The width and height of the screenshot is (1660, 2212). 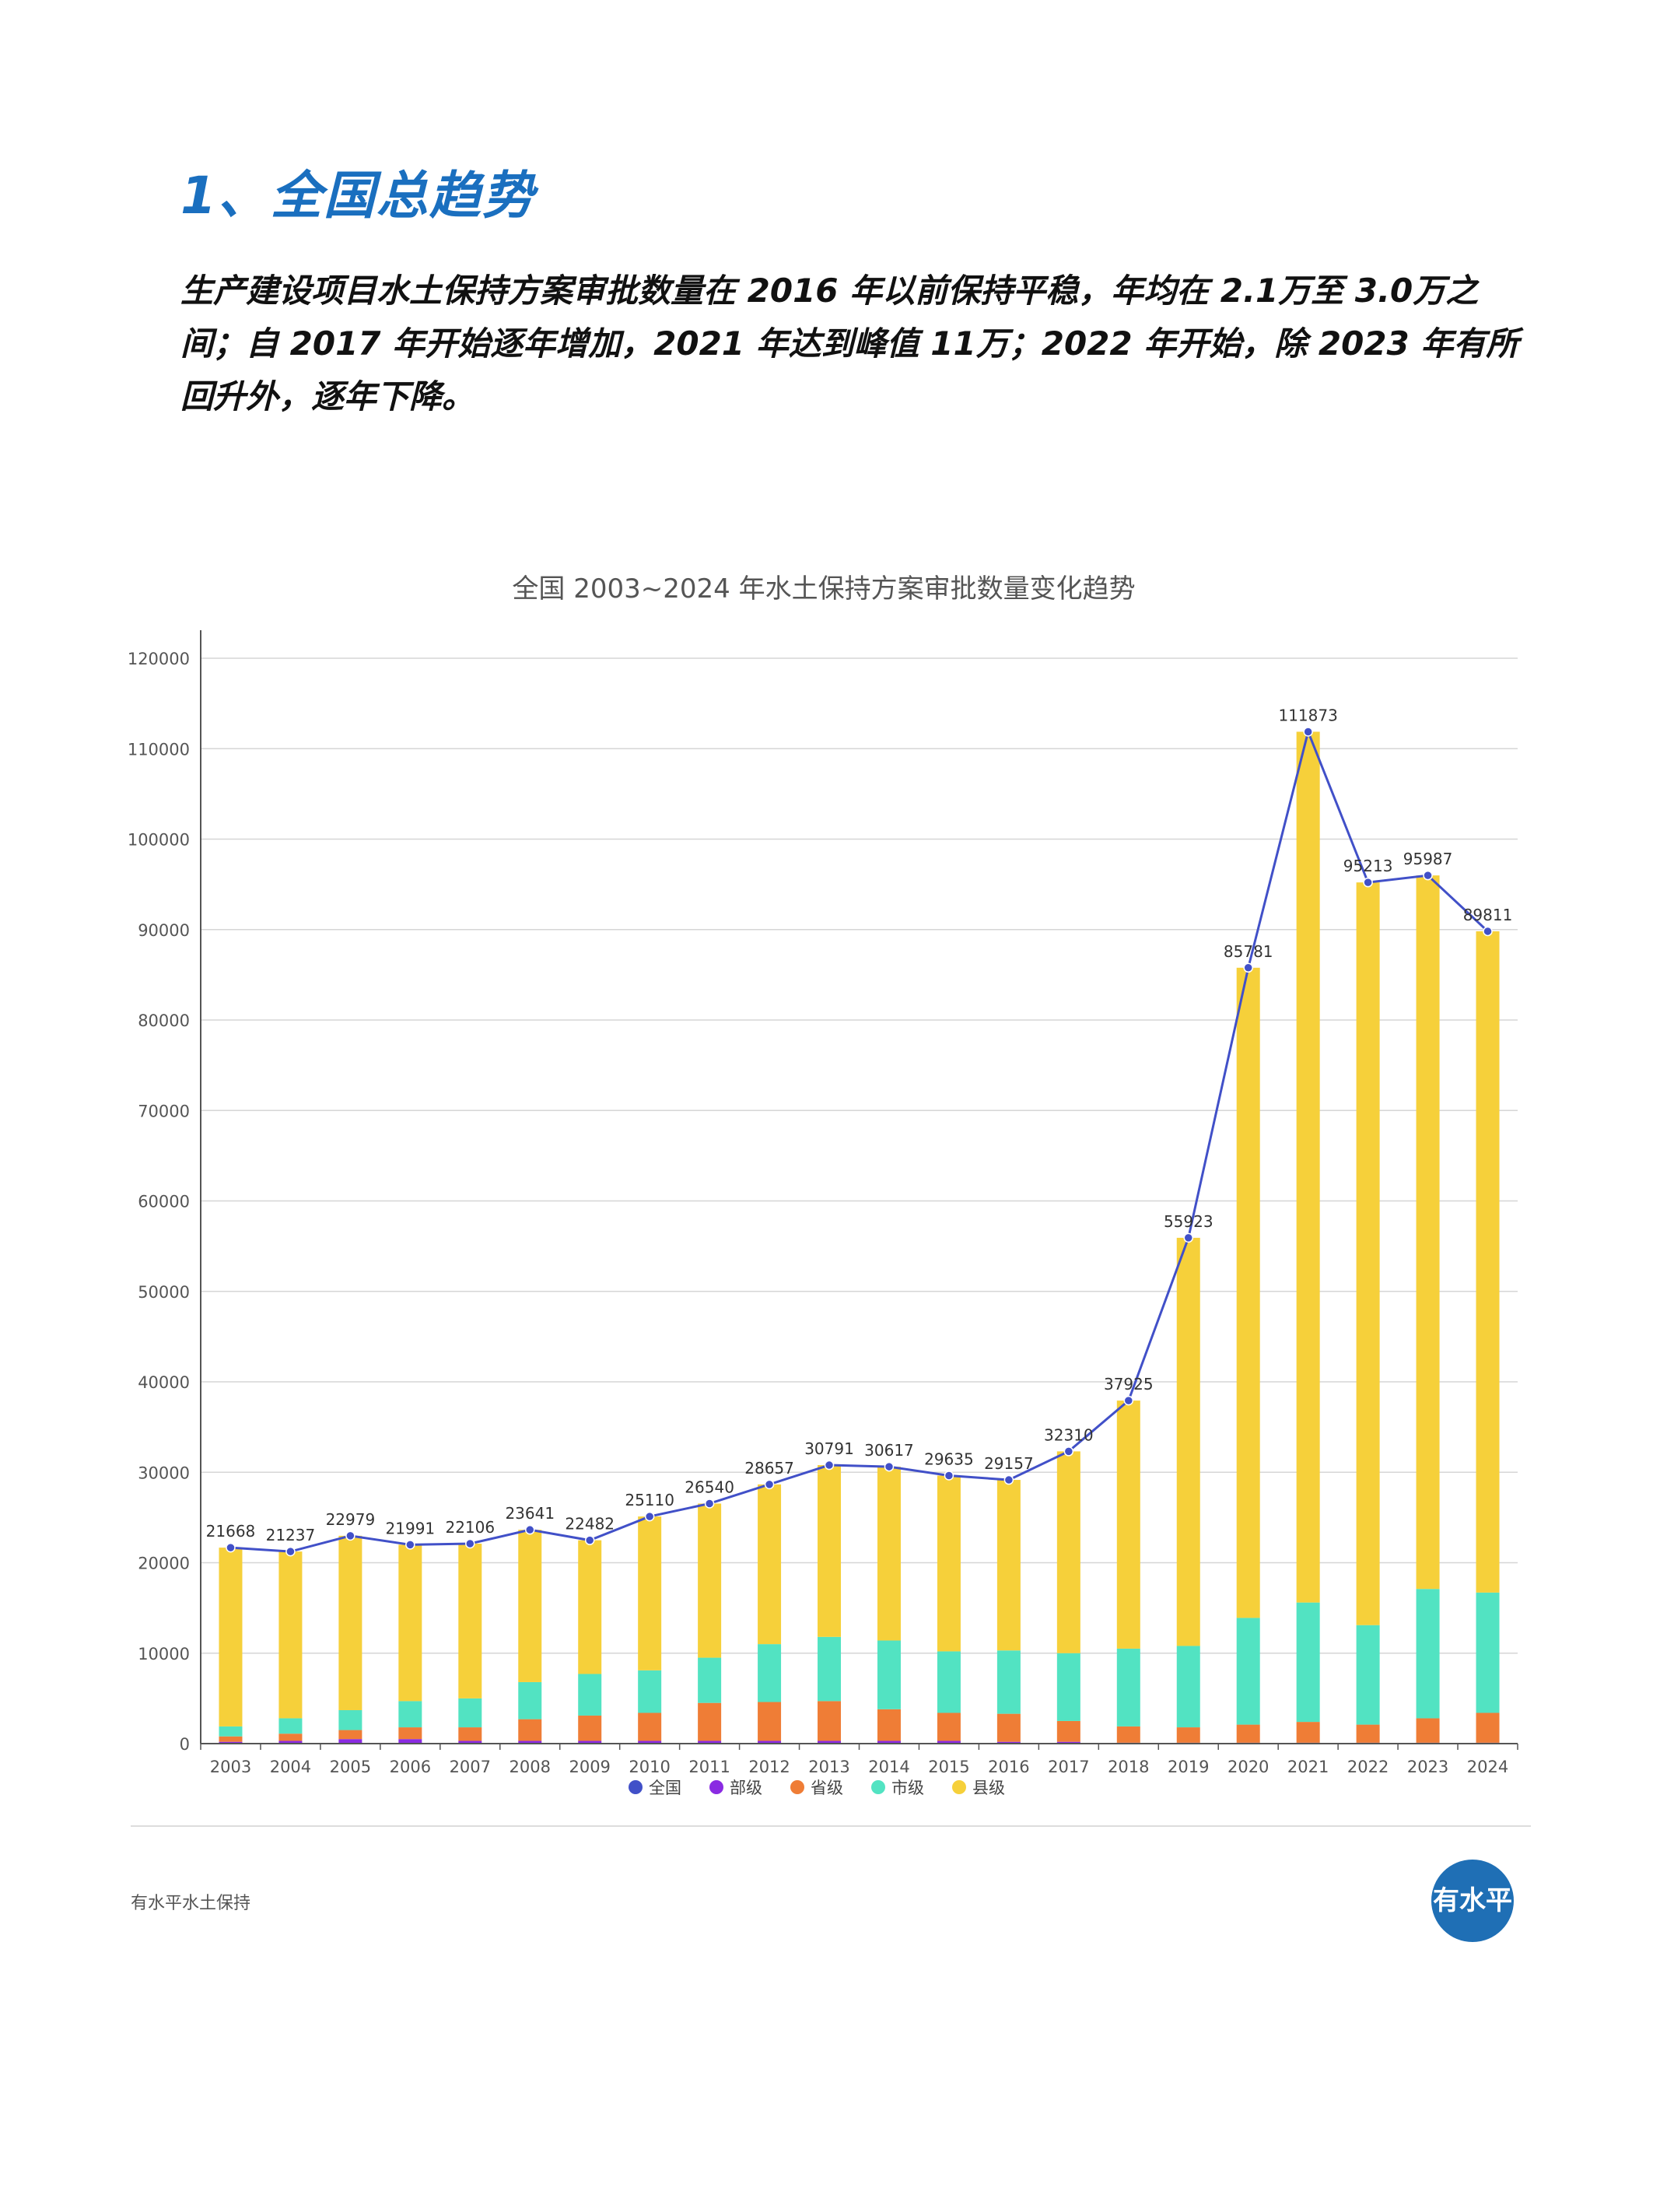 What do you see at coordinates (1472, 1901) in the screenshot?
I see `brand-logo: 有水平` at bounding box center [1472, 1901].